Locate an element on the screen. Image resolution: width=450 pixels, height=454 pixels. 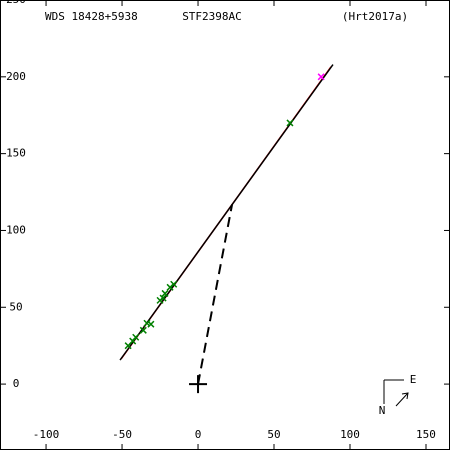
compass-arrow is located at coordinates (402, 399).